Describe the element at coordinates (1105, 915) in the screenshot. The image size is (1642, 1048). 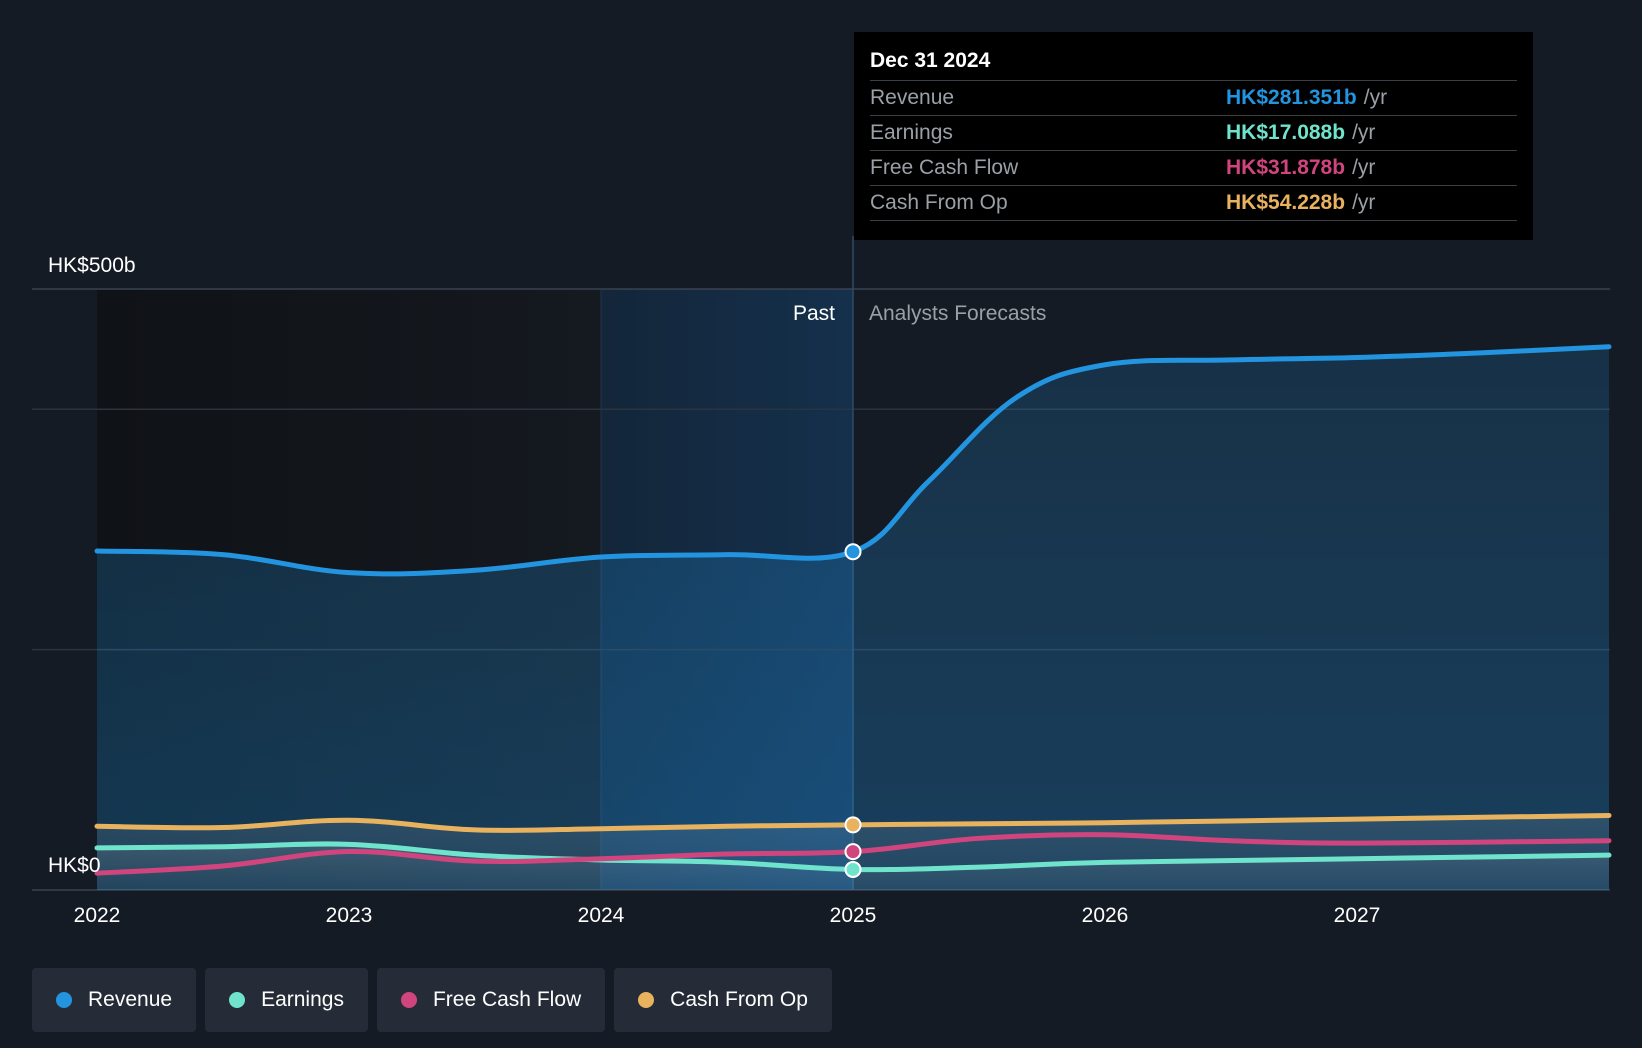
I see `x-tick-label: 2026` at that location.